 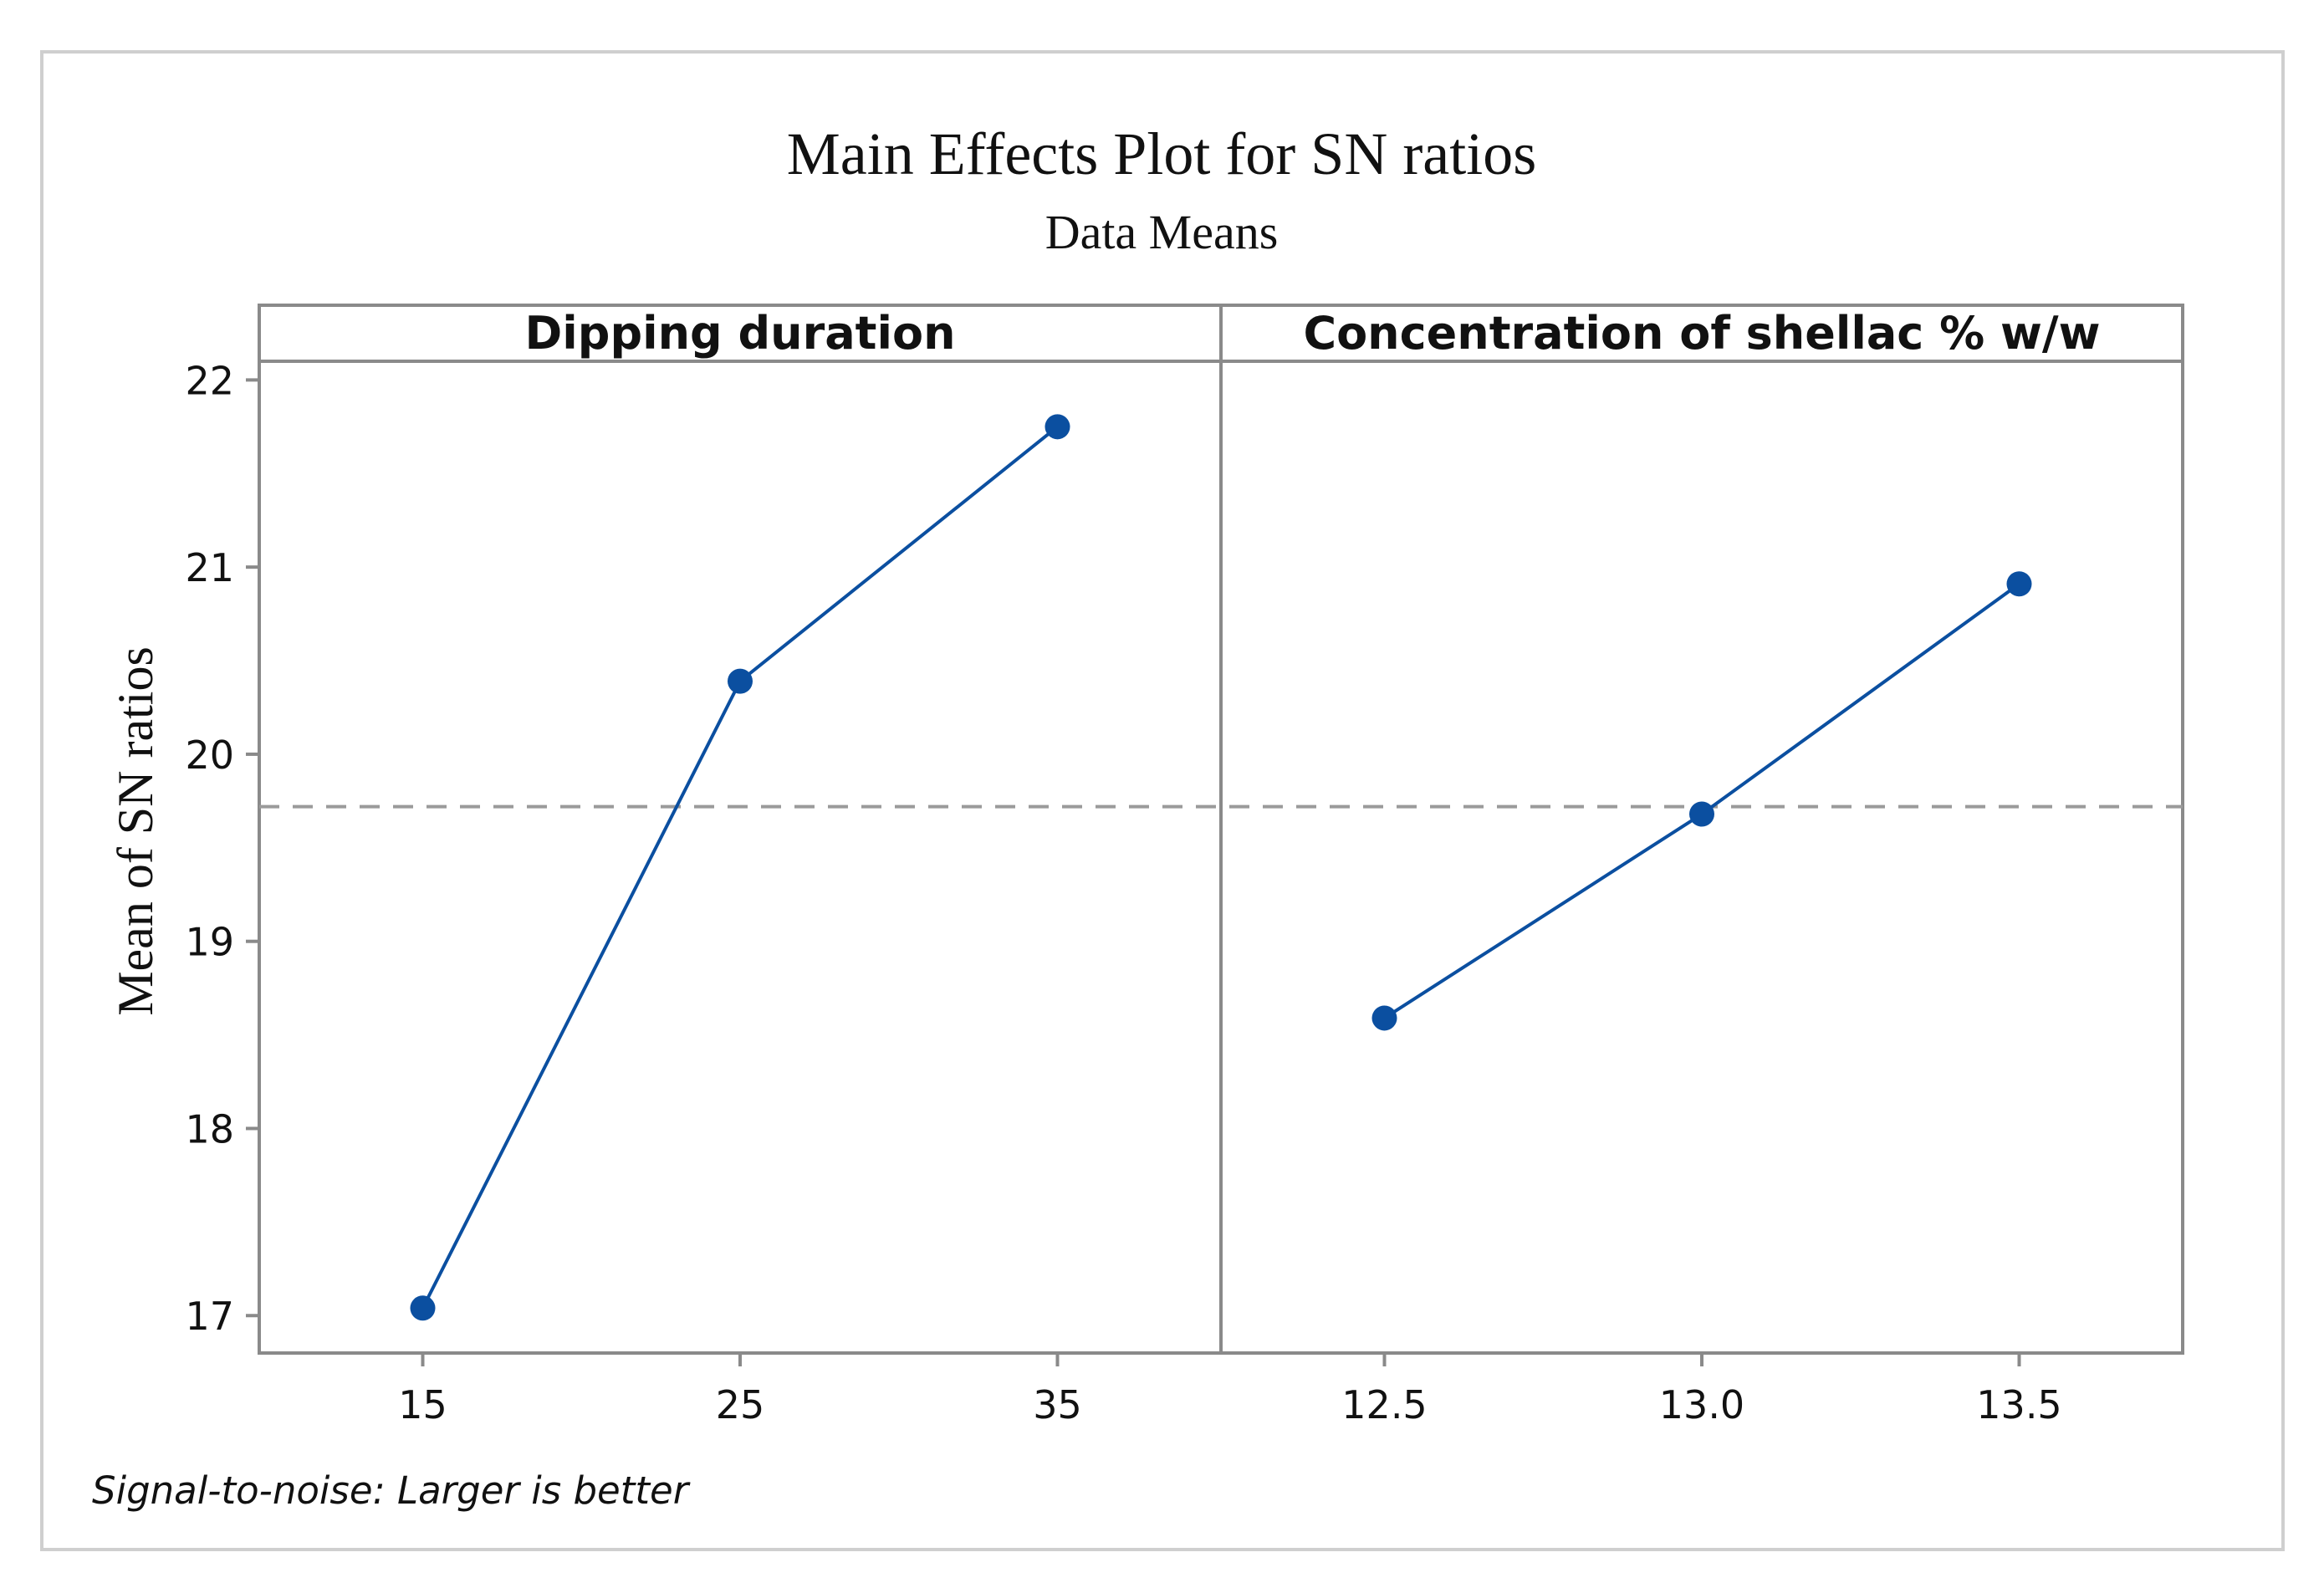 What do you see at coordinates (135, 831) in the screenshot?
I see `y-axis-label: Mean of SN ratios` at bounding box center [135, 831].